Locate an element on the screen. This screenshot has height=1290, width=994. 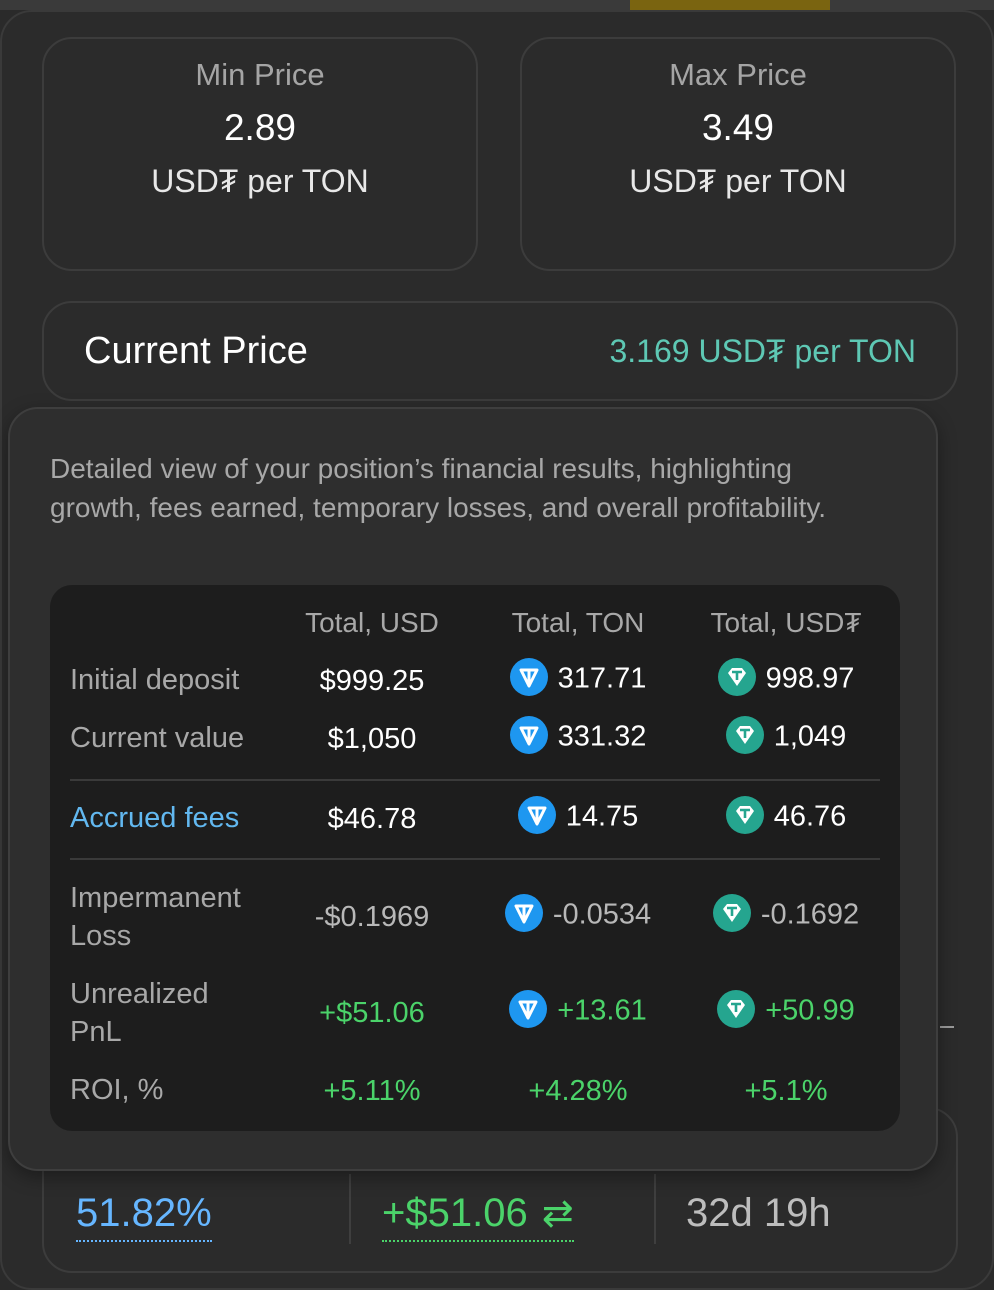
current-price-label: Current Price is located at coordinates (196, 351).